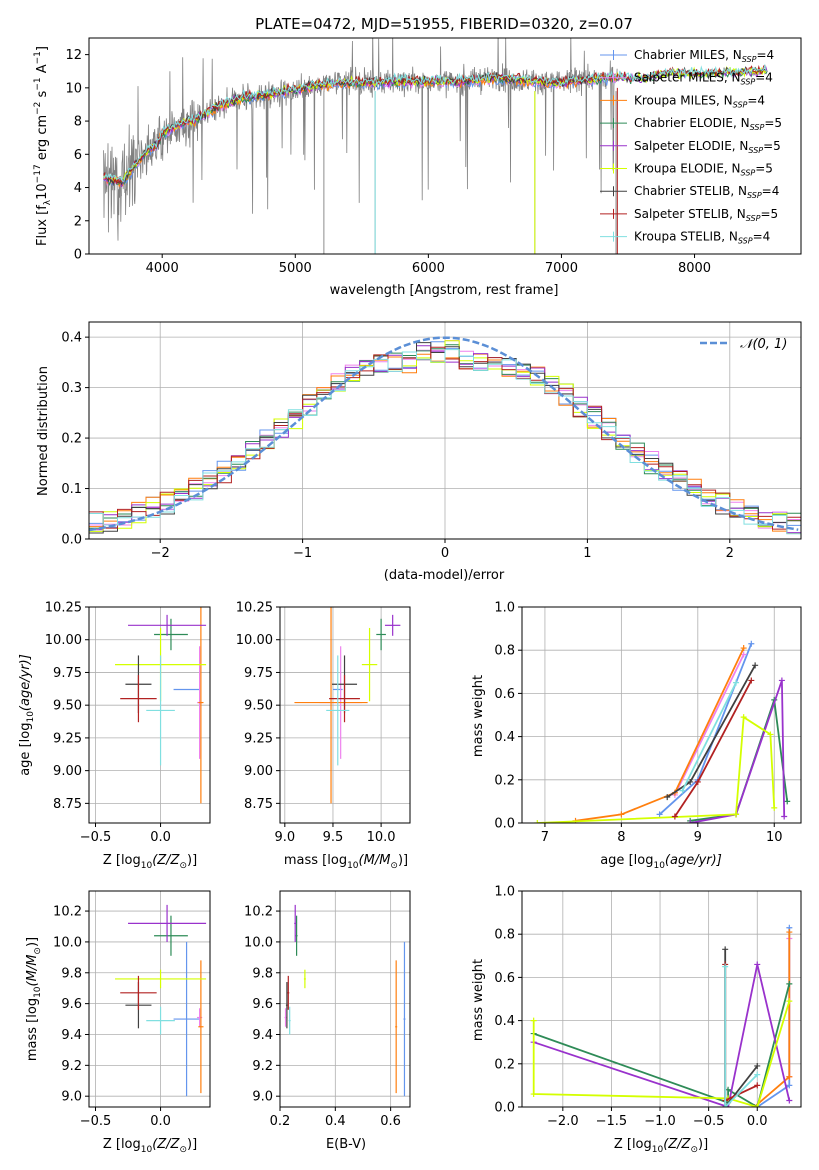  I want to click on x-tick-label: 0.0, so click(160, 837).